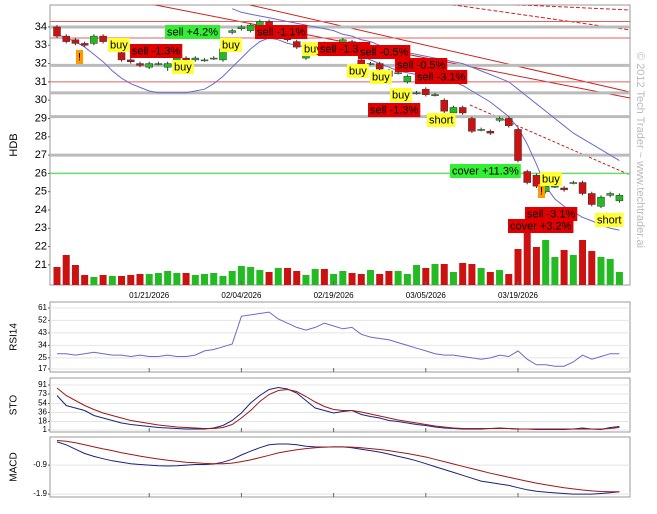 The height and width of the screenshot is (514, 657). What do you see at coordinates (40, 464) in the screenshot?
I see `y-tick-label: -0.9` at bounding box center [40, 464].